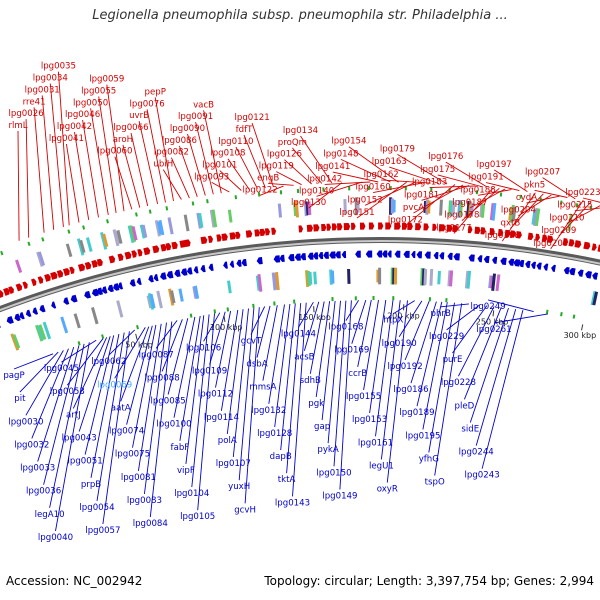 The image size is (600, 600). What do you see at coordinates (381, 466) in the screenshot?
I see `reverse-gene-label: legU1` at bounding box center [381, 466].